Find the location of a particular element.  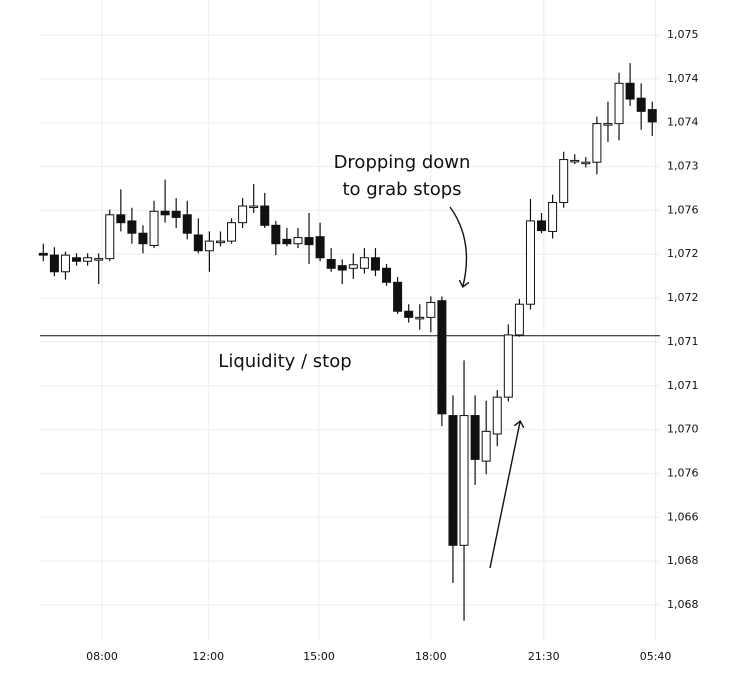

annotation: to grab stops is located at coordinates (401, 189).